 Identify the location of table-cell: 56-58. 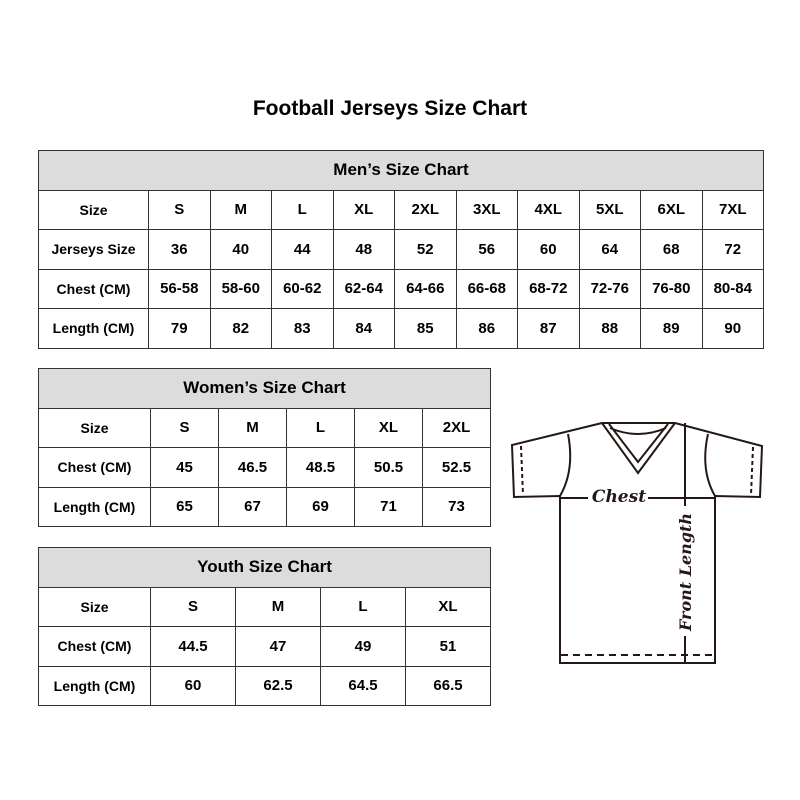
(179, 288).